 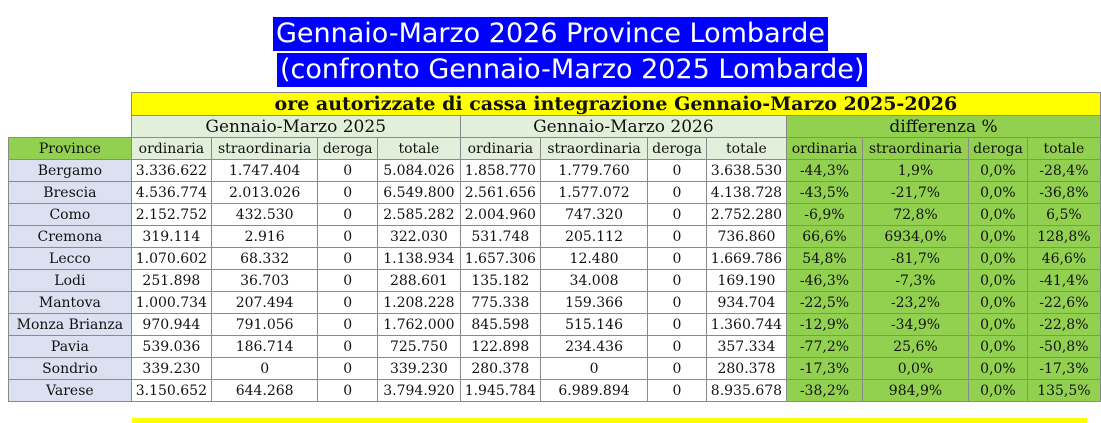 What do you see at coordinates (70, 104) in the screenshot?
I see `blank-cell` at bounding box center [70, 104].